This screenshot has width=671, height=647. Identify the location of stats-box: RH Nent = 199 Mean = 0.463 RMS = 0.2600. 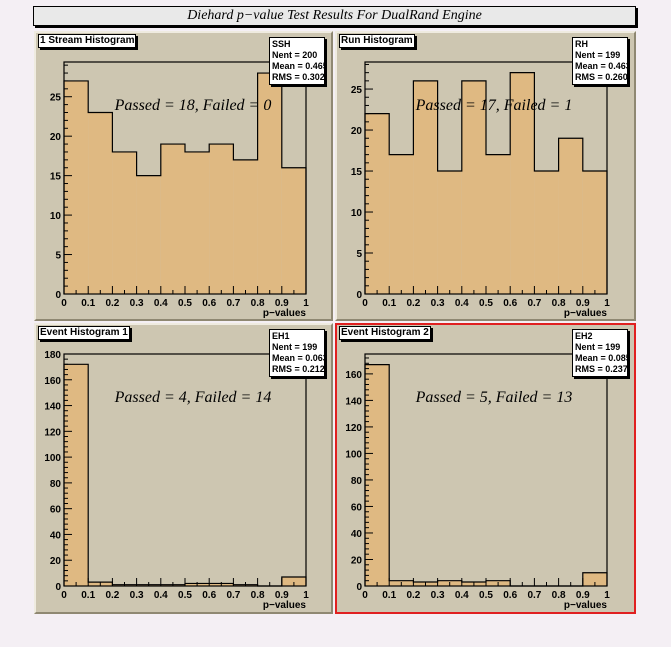
(600, 61).